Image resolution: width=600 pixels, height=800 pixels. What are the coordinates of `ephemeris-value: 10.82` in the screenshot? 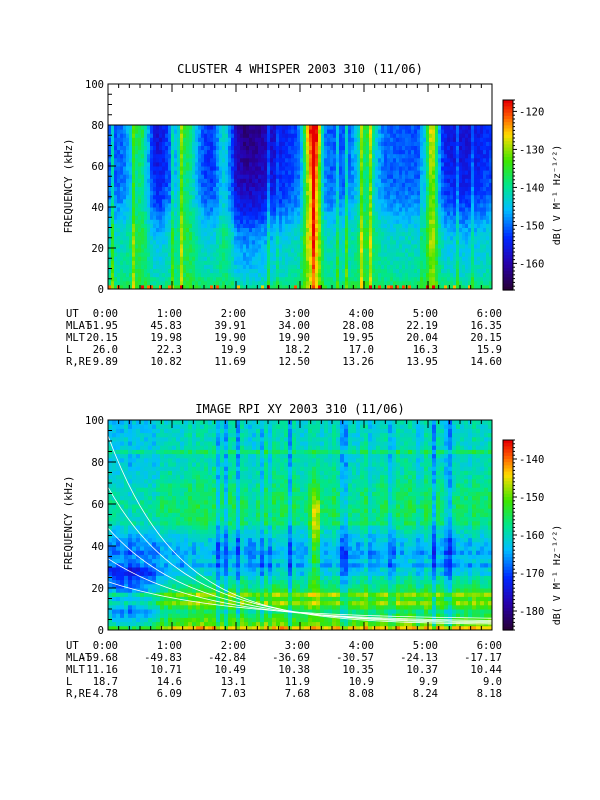 It's located at (166, 362).